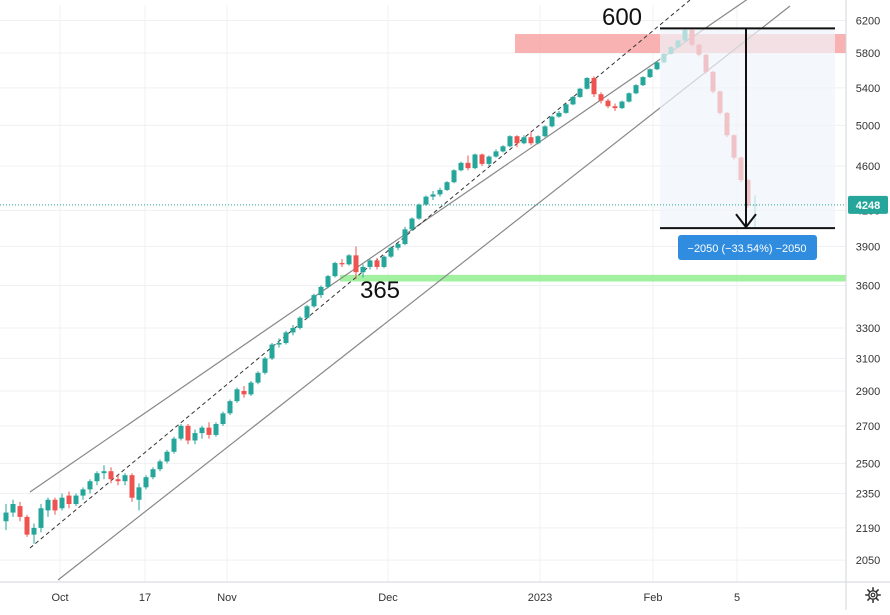  Describe the element at coordinates (622, 17) in the screenshot. I see `annotation-label: 600` at that location.